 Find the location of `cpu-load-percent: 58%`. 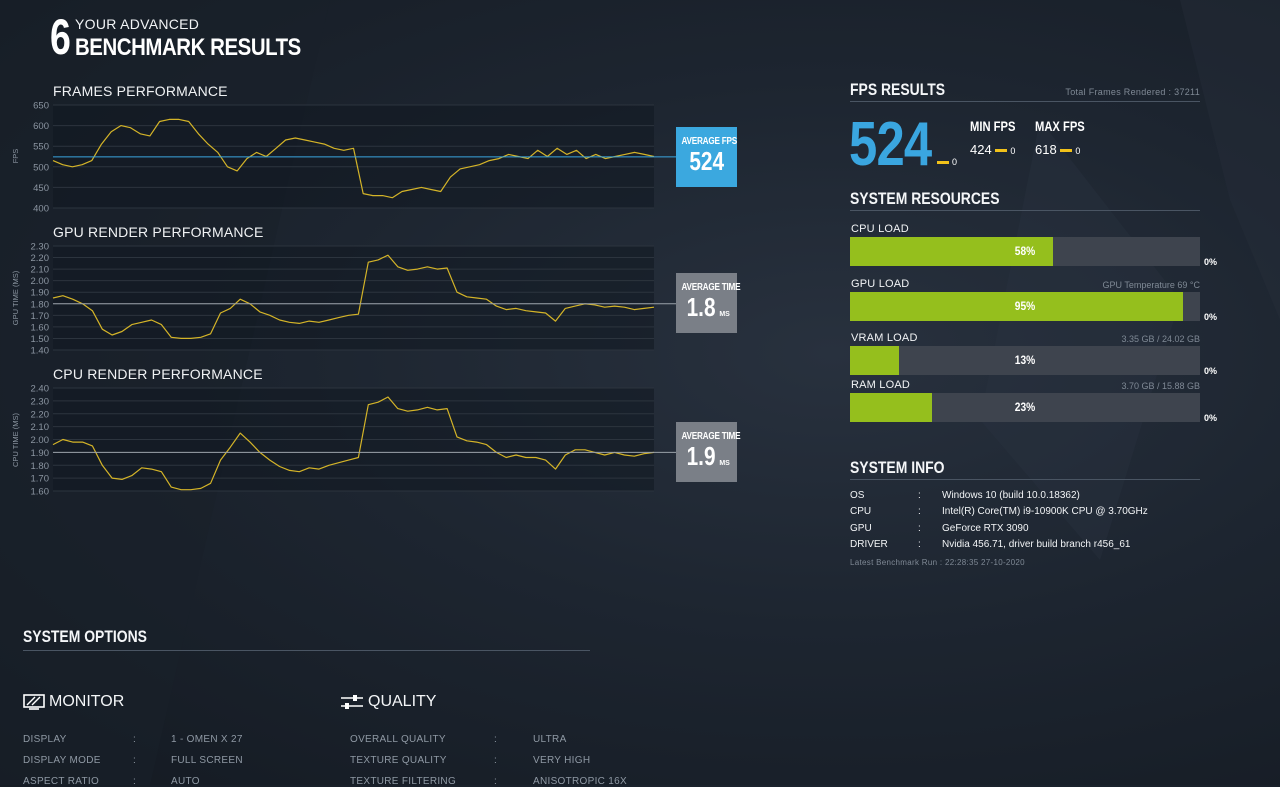

cpu-load-percent: 58% is located at coordinates (1025, 251).